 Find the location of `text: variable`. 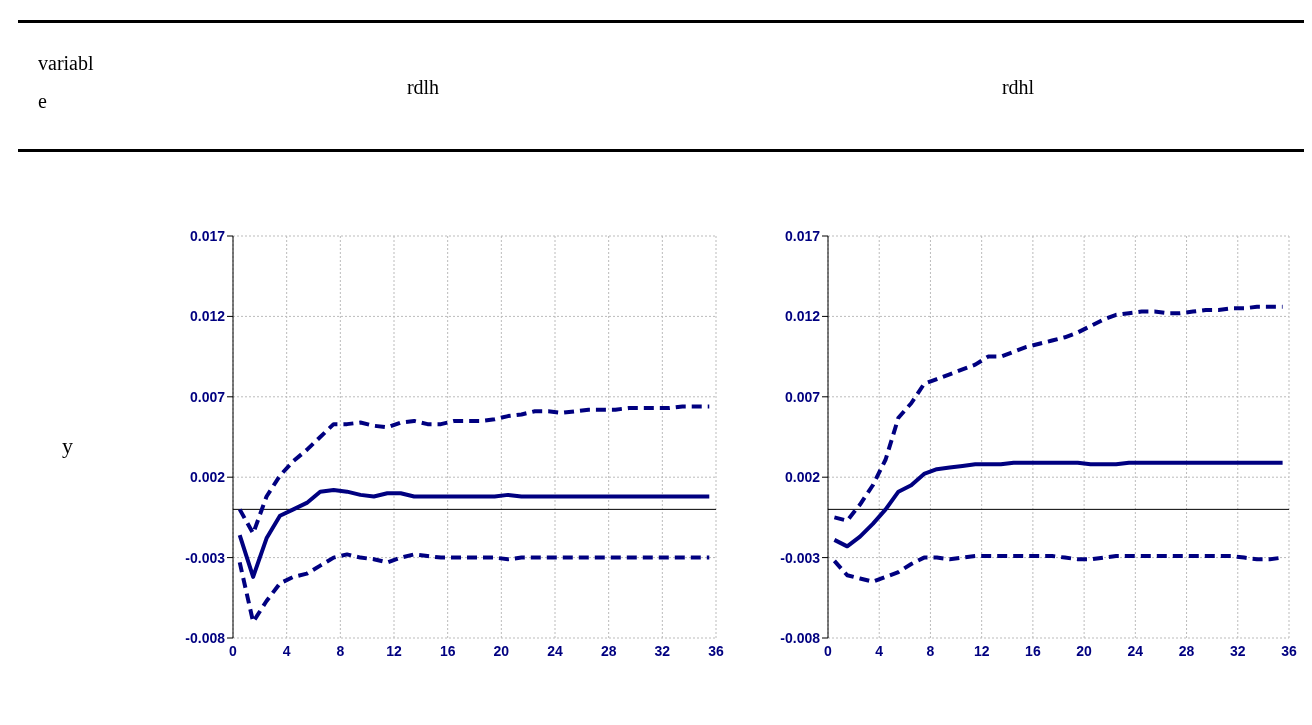

text: variable is located at coordinates (66, 82).